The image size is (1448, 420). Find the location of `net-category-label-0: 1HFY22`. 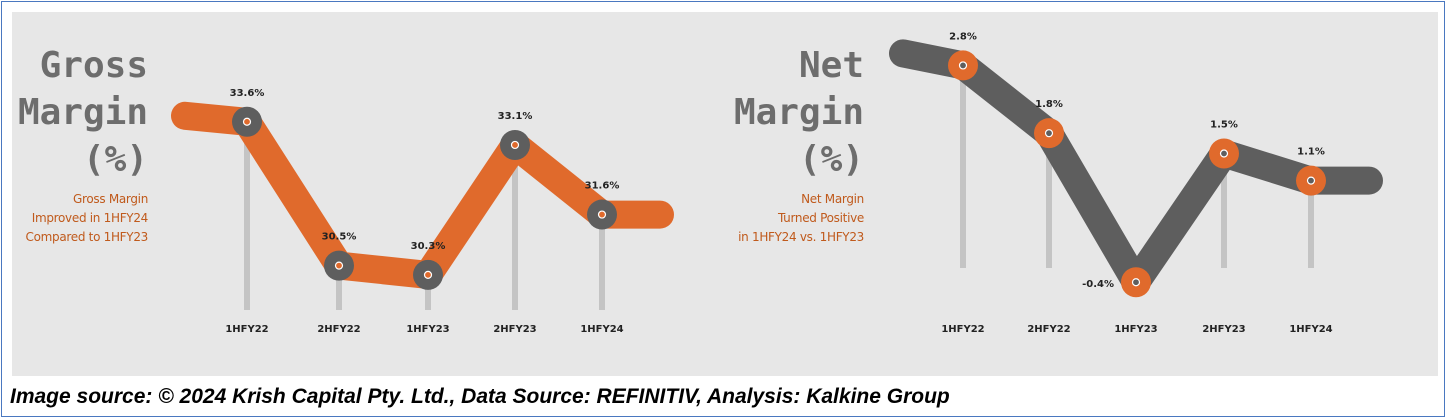

net-category-label-0: 1HFY22 is located at coordinates (962, 329).